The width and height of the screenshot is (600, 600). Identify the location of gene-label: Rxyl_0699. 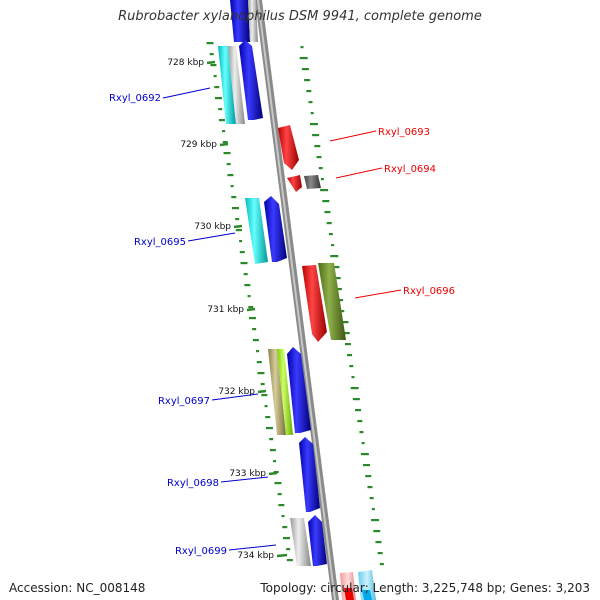
(201, 551).